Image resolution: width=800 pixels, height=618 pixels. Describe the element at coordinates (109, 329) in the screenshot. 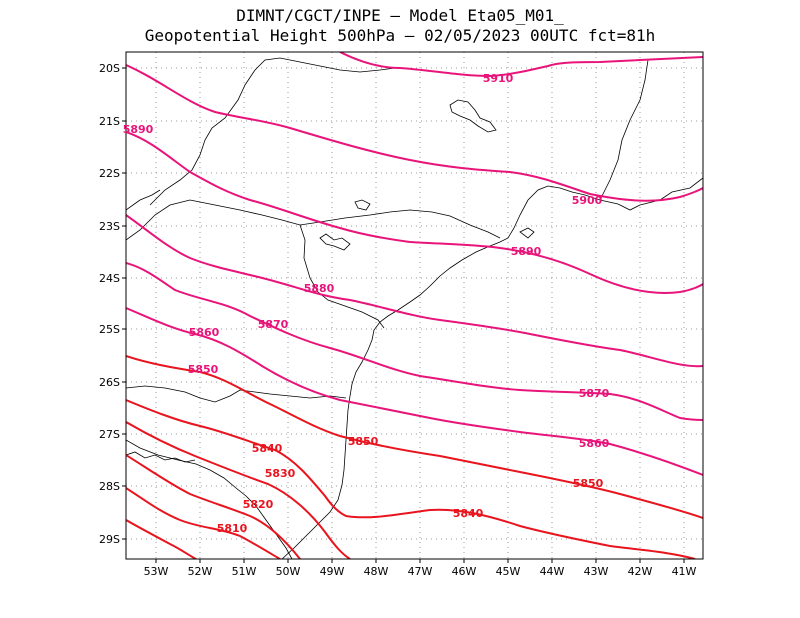

I see `lat-label-25s: 25S` at that location.